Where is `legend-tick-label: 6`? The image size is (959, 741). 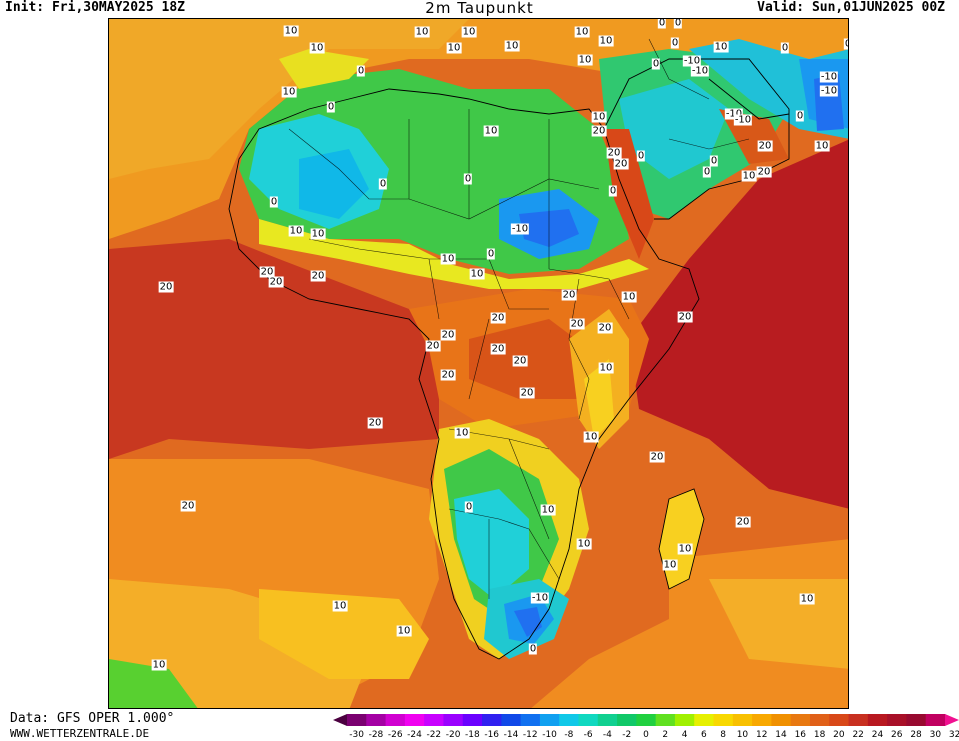
legend-tick-label: 6 is located at coordinates (703, 735).